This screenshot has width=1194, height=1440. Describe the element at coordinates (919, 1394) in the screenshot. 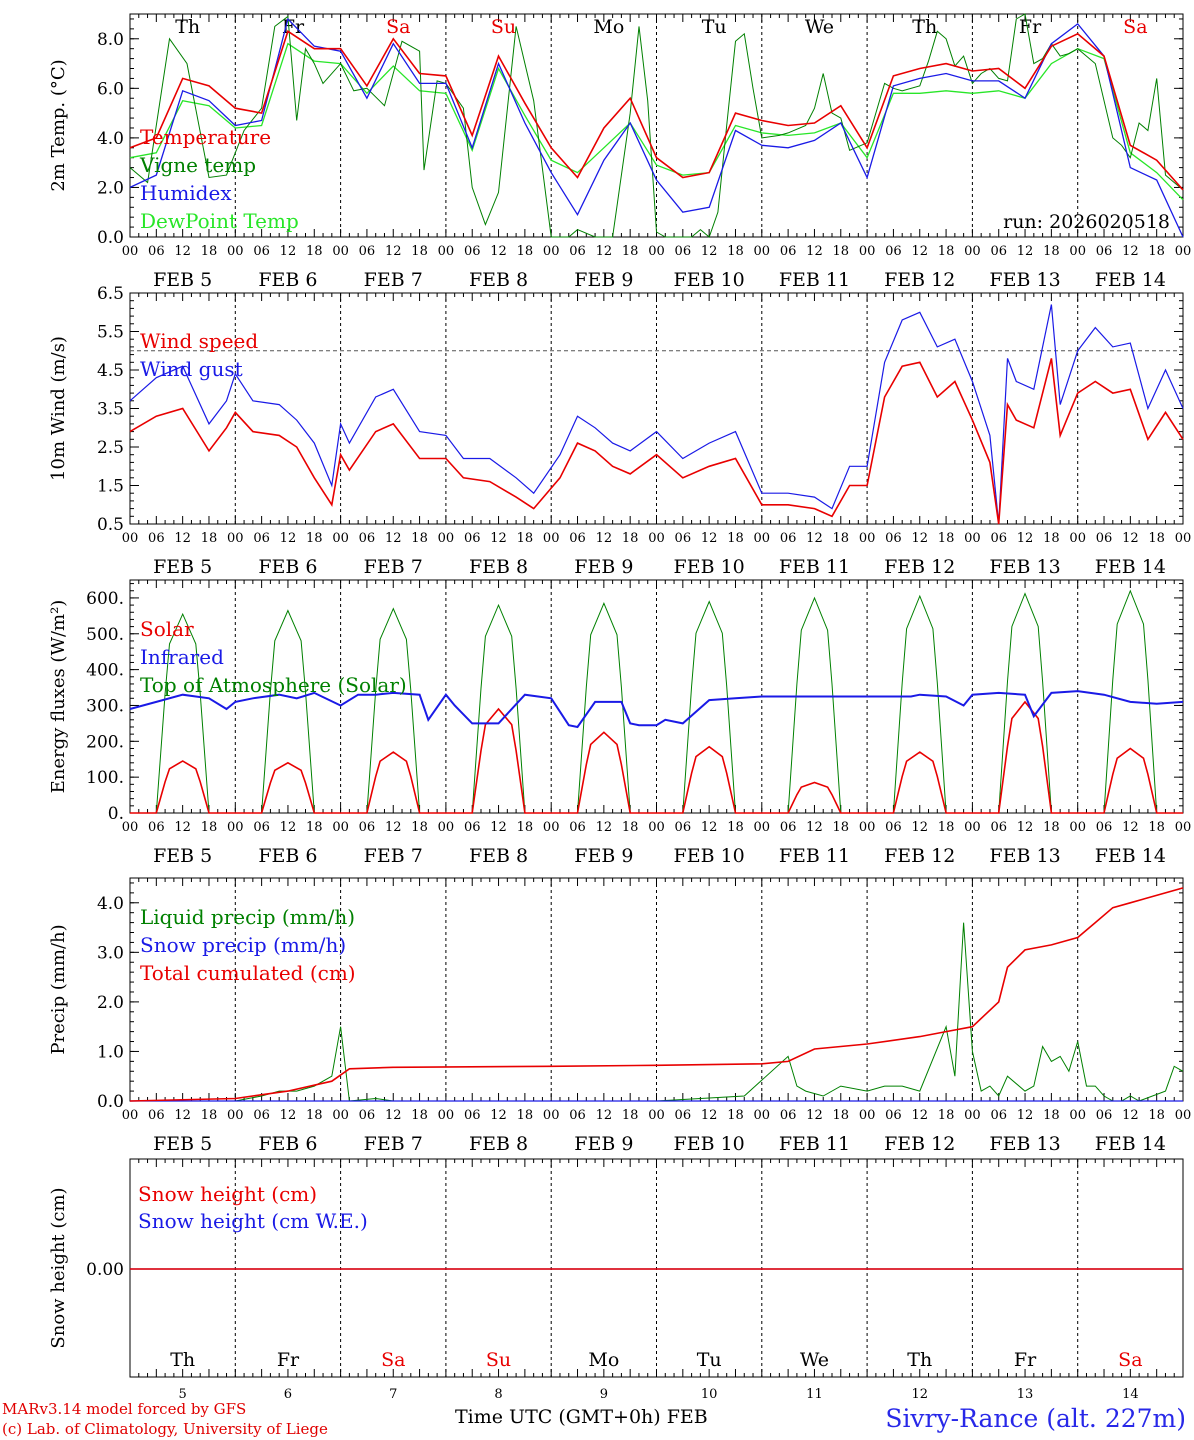

I see `day-number-label: 12` at that location.